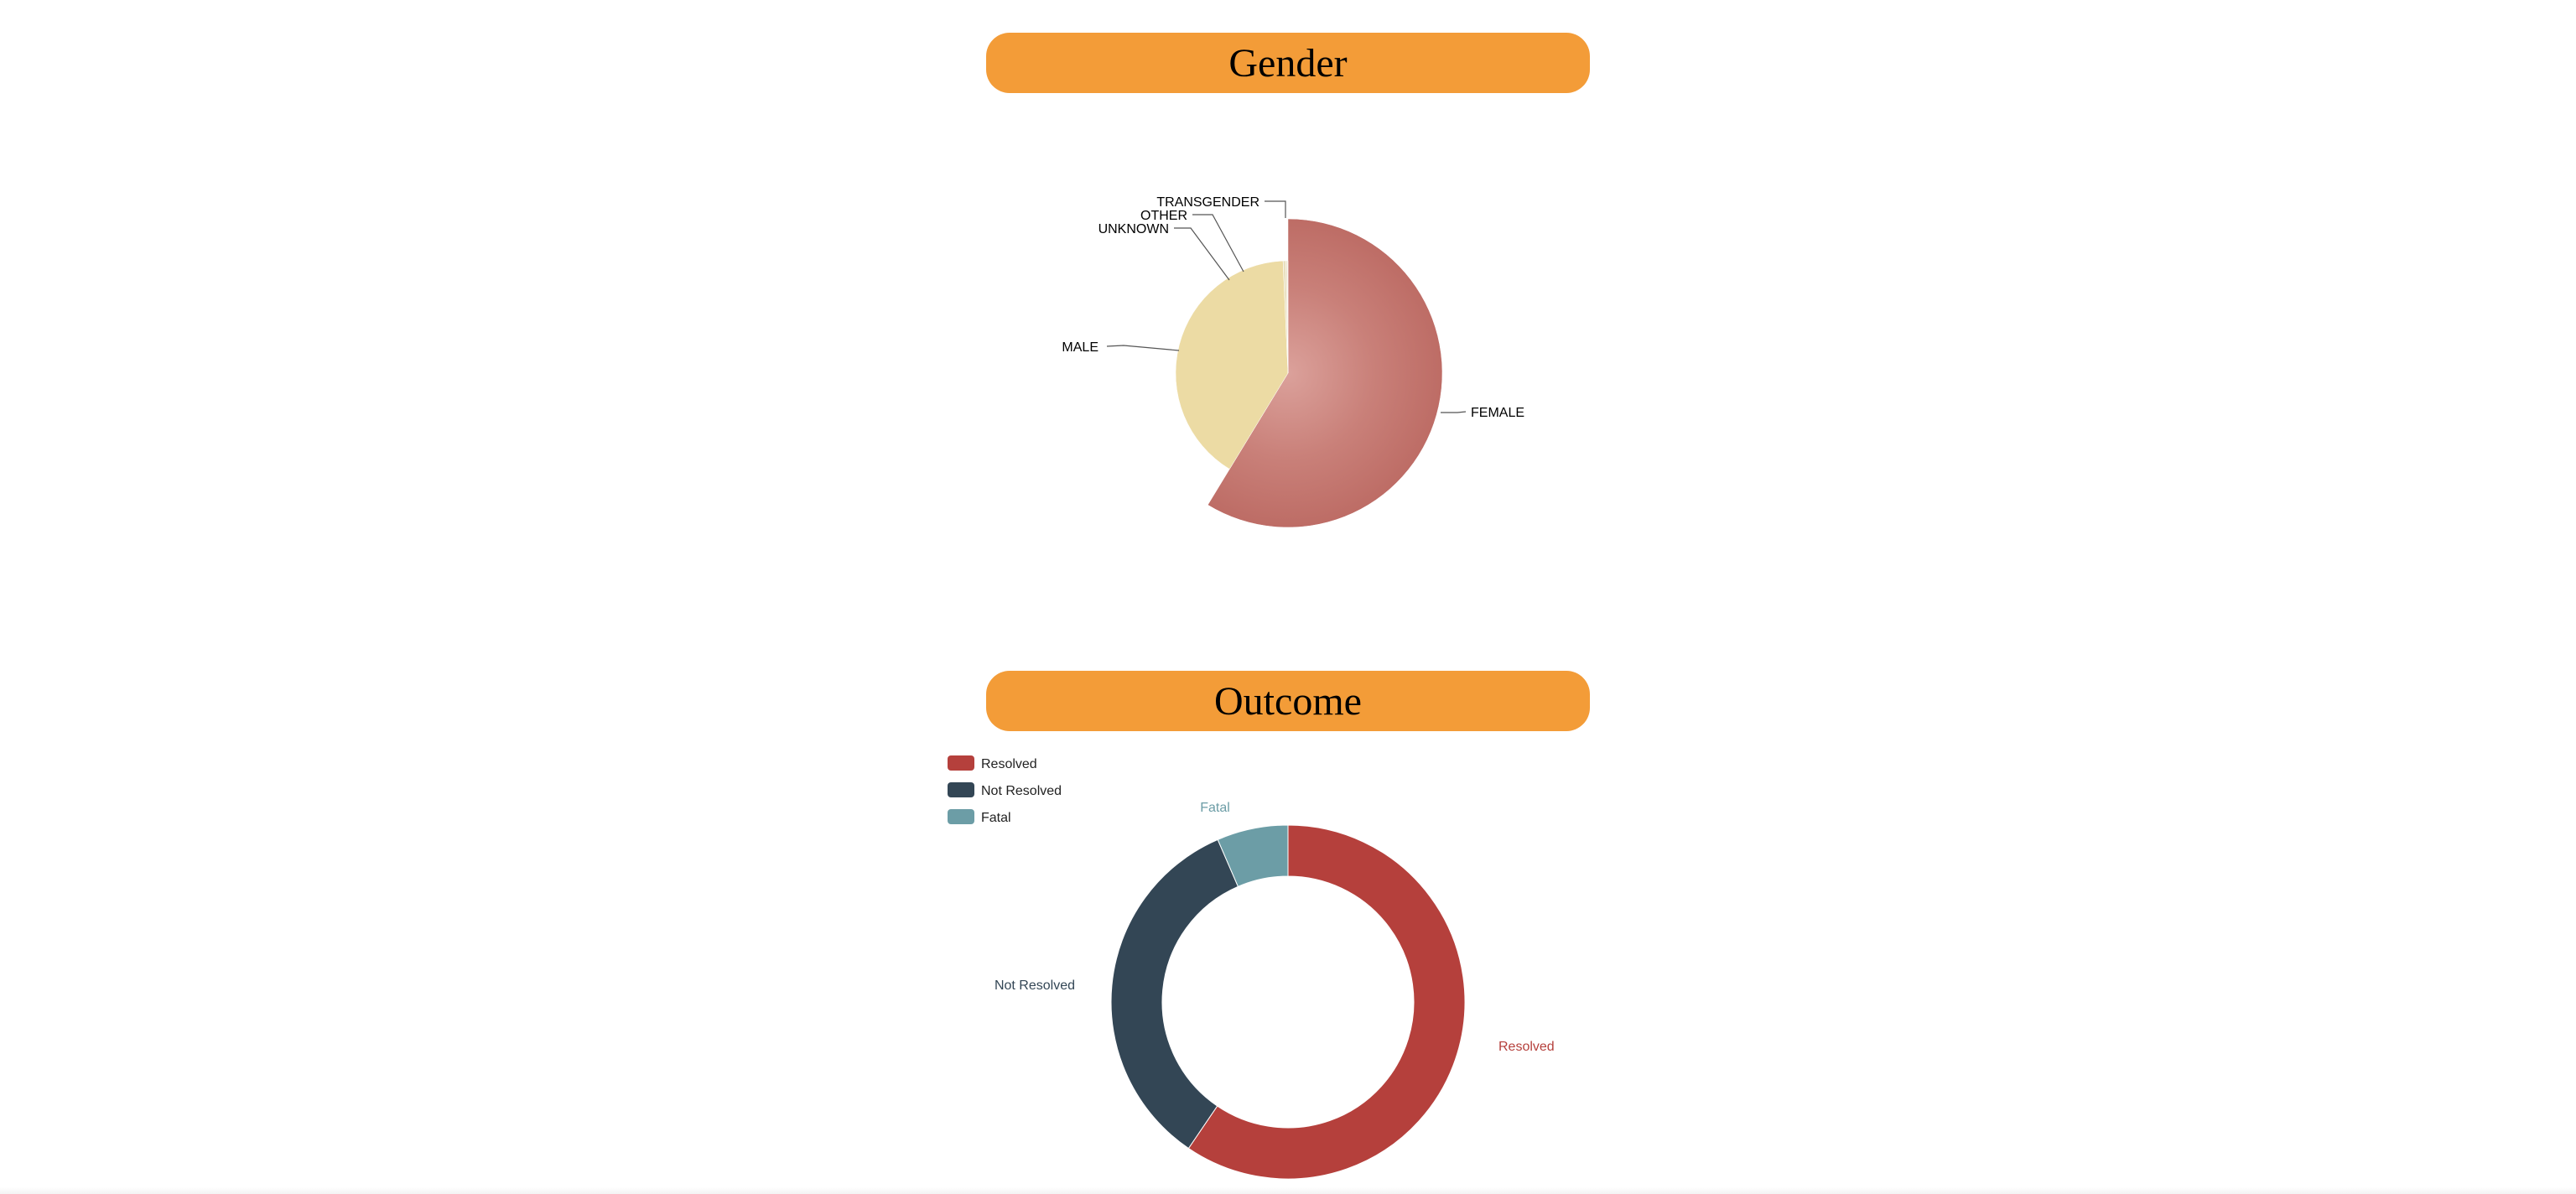 The image size is (2576, 1194). Describe the element at coordinates (1163, 216) in the screenshot. I see `gender-label-other: OTHER` at that location.